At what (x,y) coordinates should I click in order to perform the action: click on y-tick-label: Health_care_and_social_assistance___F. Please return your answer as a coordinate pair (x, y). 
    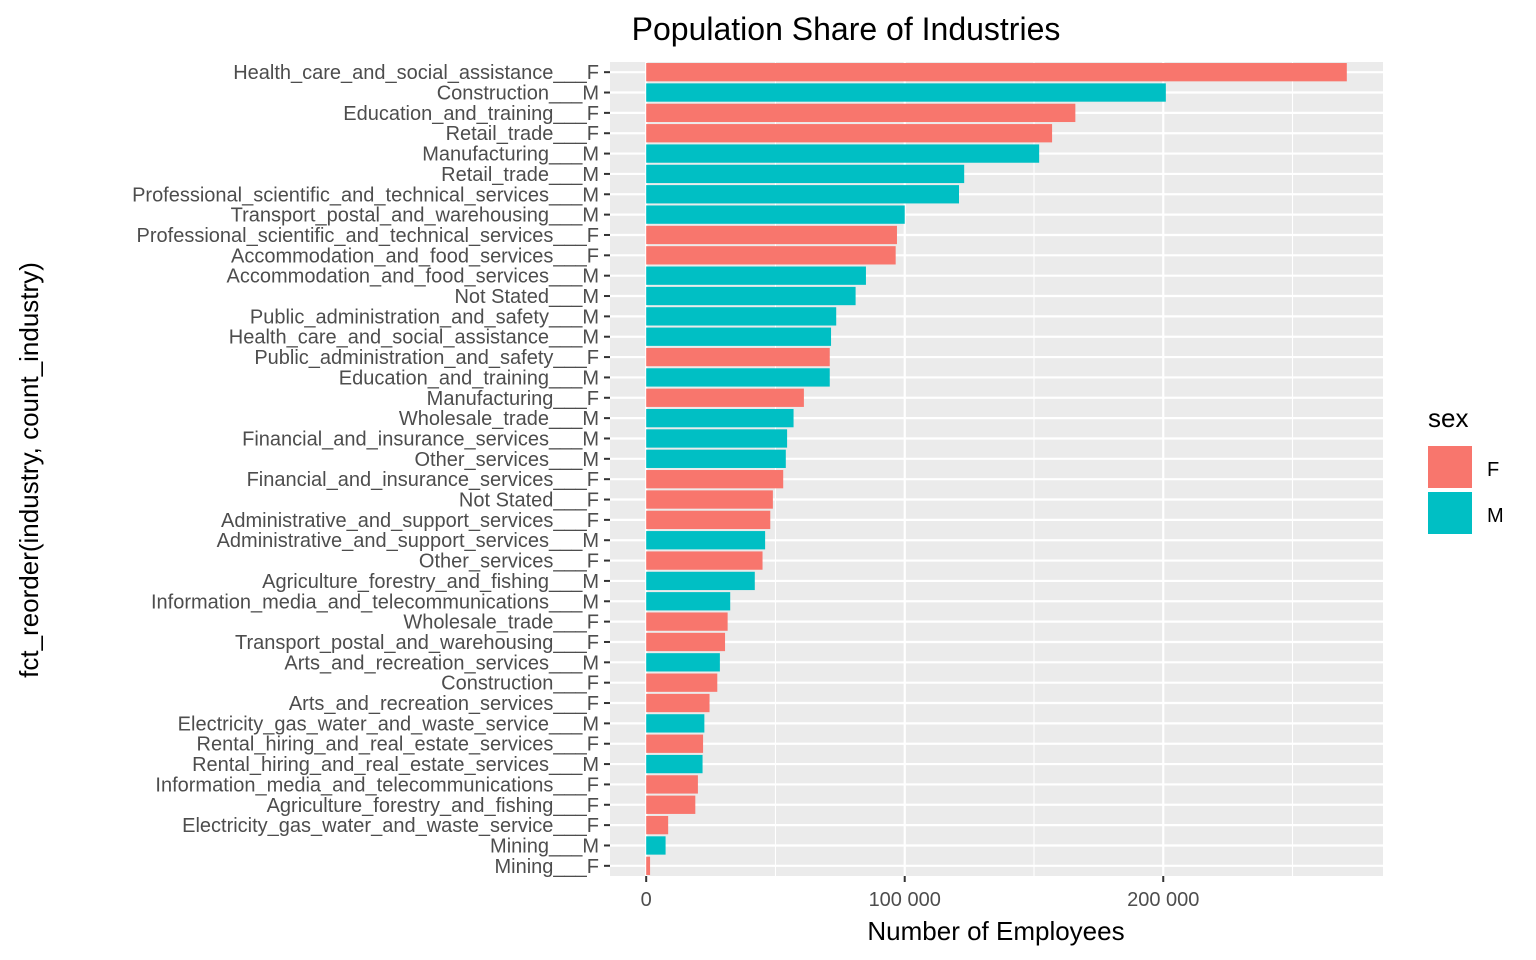
    Looking at the image, I should click on (416, 73).